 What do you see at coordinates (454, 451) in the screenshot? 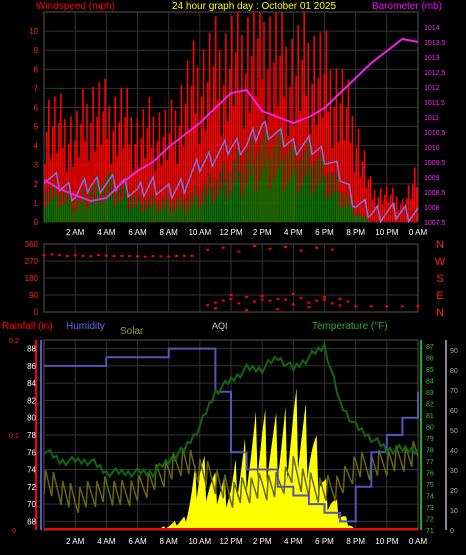
I see `solar-y-tick-label: 40` at bounding box center [454, 451].